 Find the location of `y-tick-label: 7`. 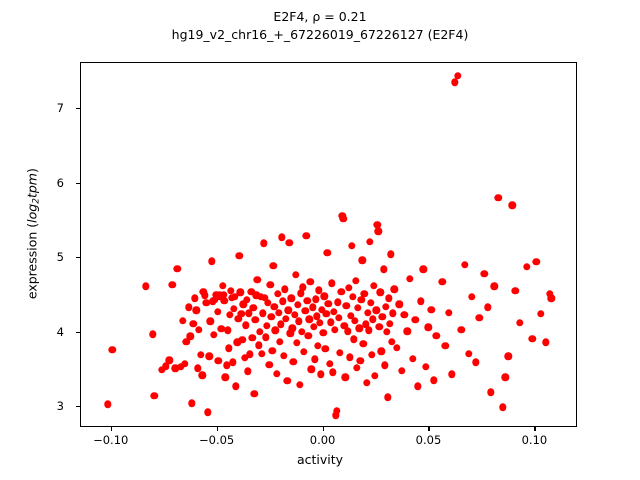

y-tick-label: 7 is located at coordinates (60, 108).